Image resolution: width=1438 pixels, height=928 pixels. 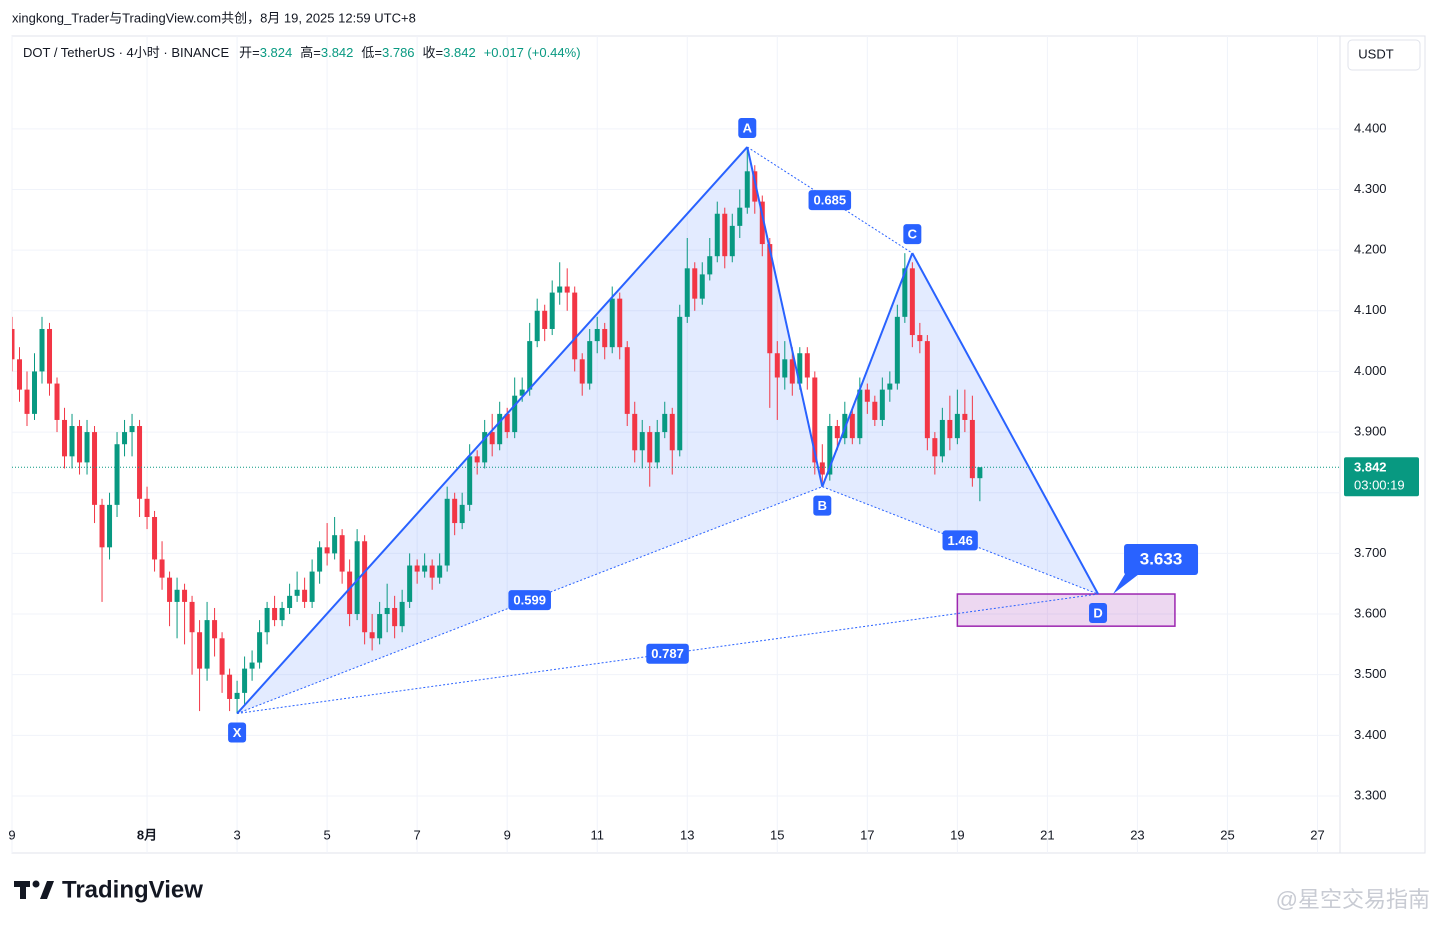 What do you see at coordinates (957, 834) in the screenshot?
I see `x-tick-label: 19` at bounding box center [957, 834].